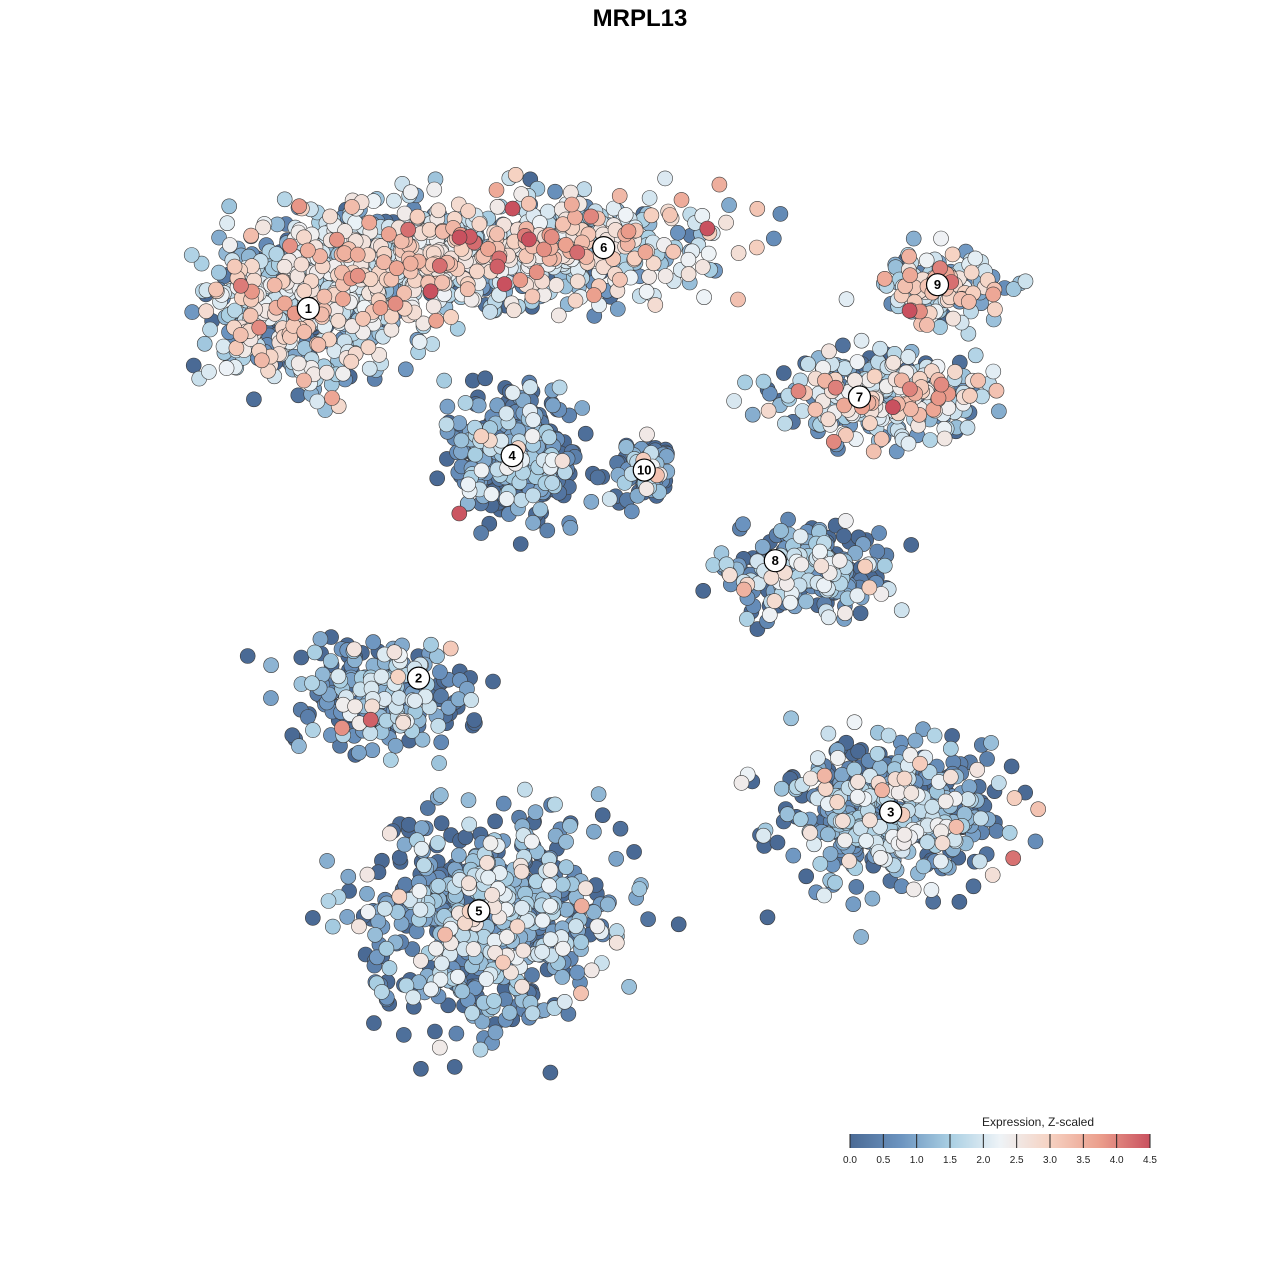 Image resolution: width=1280 pixels, height=1280 pixels. What do you see at coordinates (937, 284) in the screenshot?
I see `cluster-label-9: 9` at bounding box center [937, 284].